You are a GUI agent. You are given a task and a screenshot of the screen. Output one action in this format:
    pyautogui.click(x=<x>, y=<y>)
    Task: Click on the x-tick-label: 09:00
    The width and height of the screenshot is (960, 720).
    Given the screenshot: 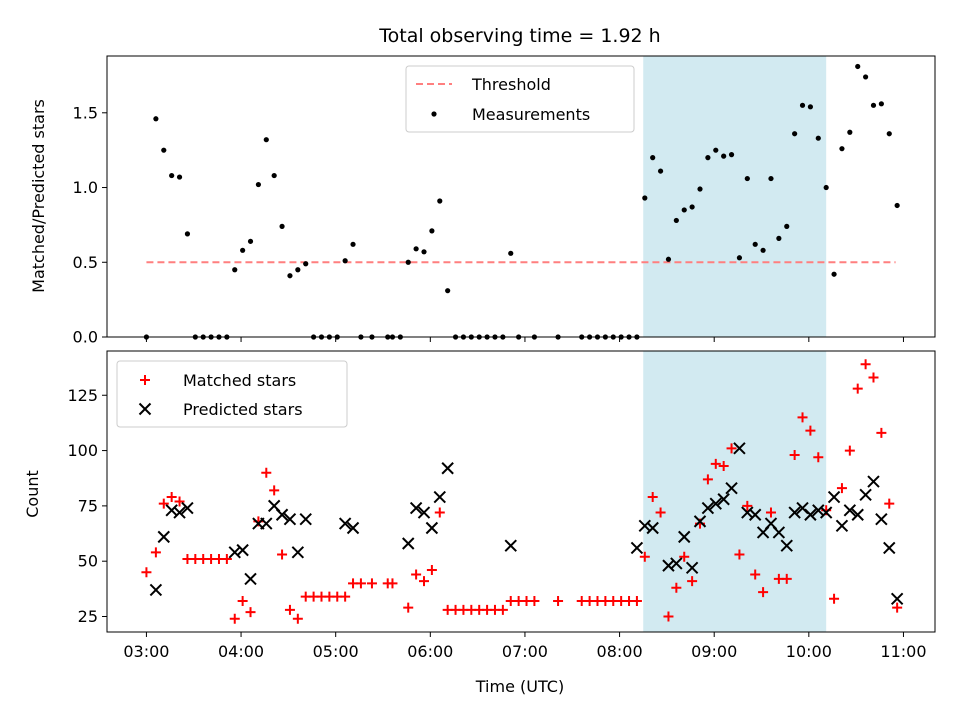 What is the action you would take?
    pyautogui.click(x=714, y=651)
    